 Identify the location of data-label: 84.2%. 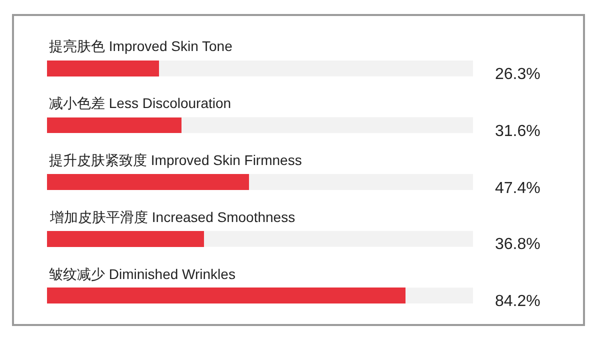
(517, 301).